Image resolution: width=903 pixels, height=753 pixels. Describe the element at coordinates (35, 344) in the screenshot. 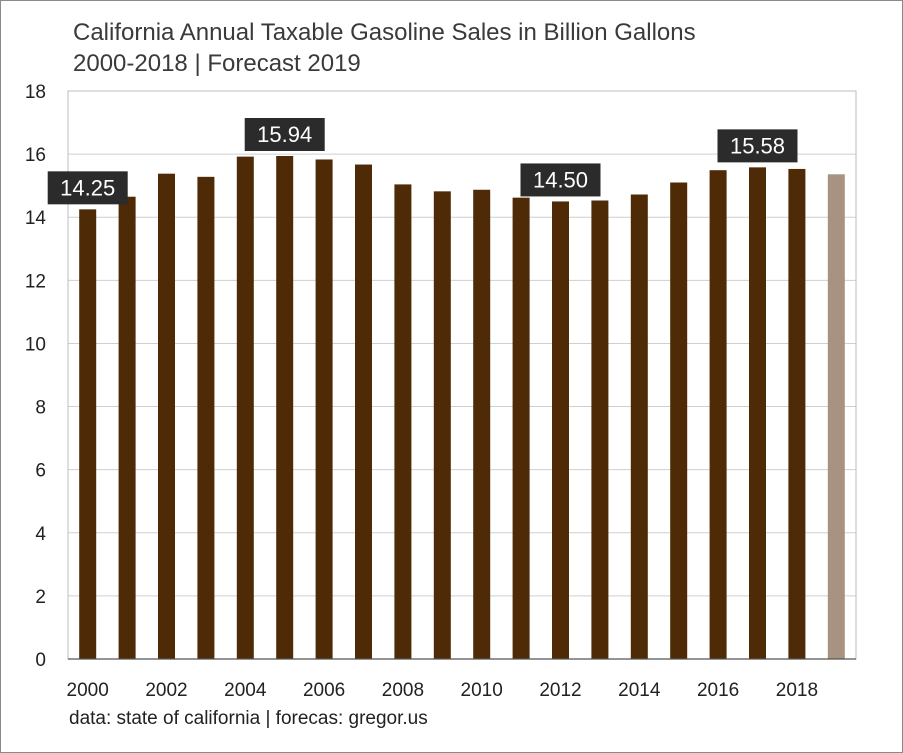

I see `y-tick-label: 10` at that location.